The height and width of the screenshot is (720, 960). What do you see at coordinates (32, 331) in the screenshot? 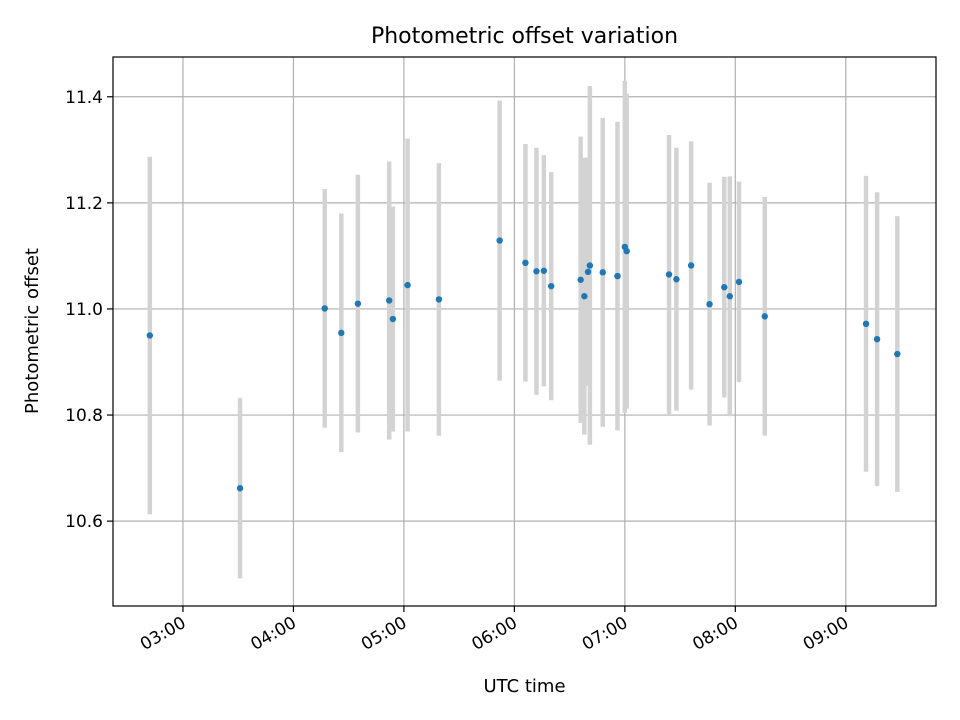
I see `y-axis-label: Photometric offset` at bounding box center [32, 331].